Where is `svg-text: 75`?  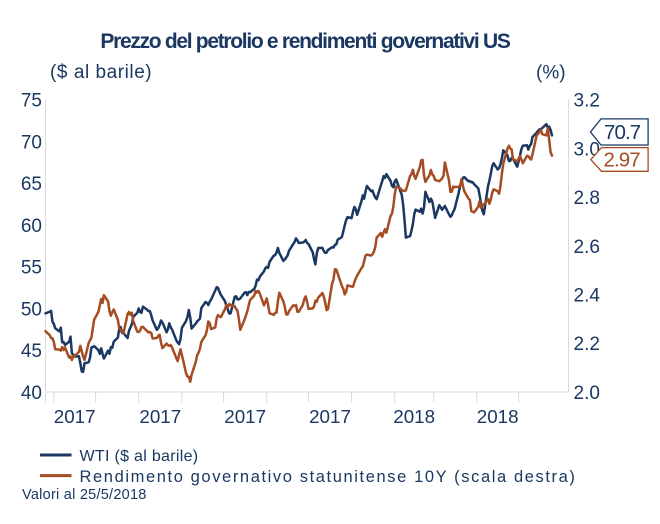 svg-text: 75 is located at coordinates (31, 101).